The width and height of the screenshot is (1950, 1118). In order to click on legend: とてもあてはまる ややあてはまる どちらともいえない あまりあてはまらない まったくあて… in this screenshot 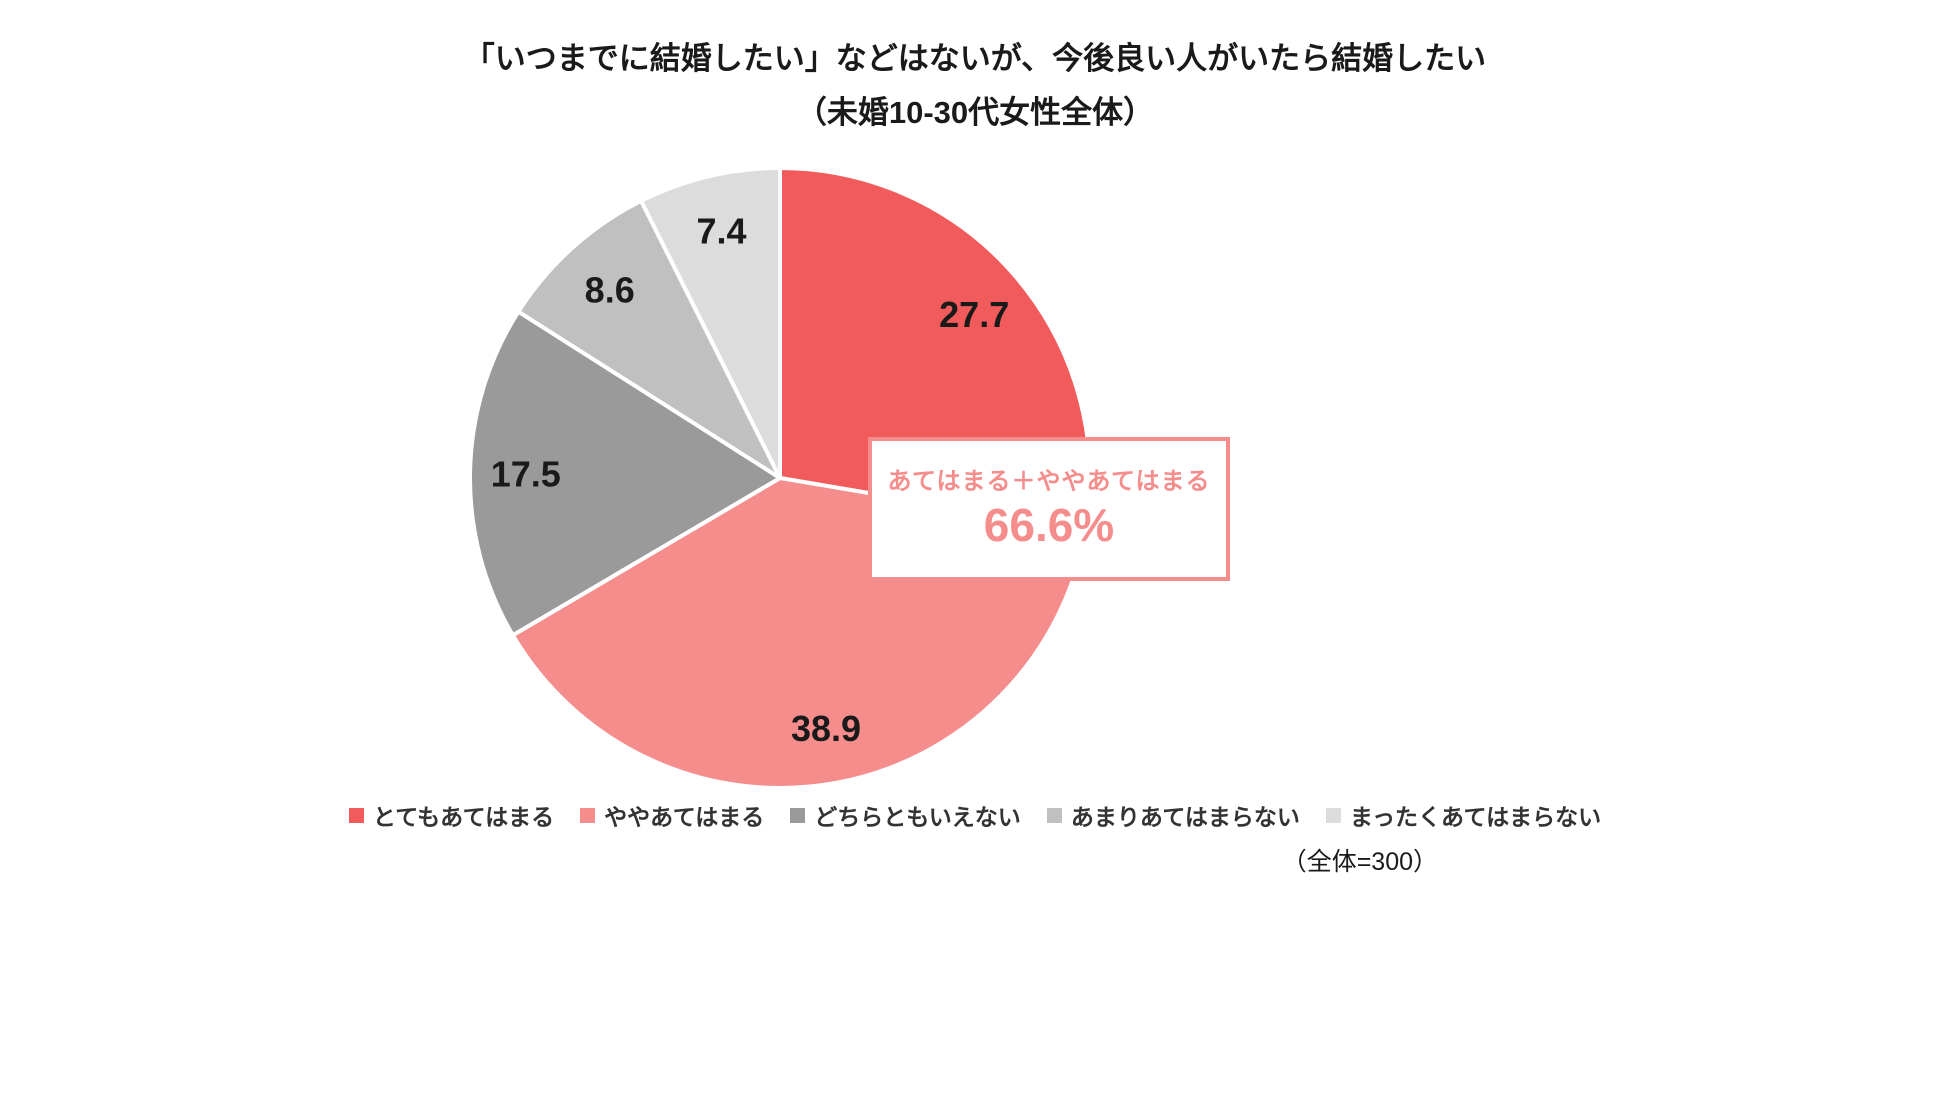, I will do `click(975, 815)`.